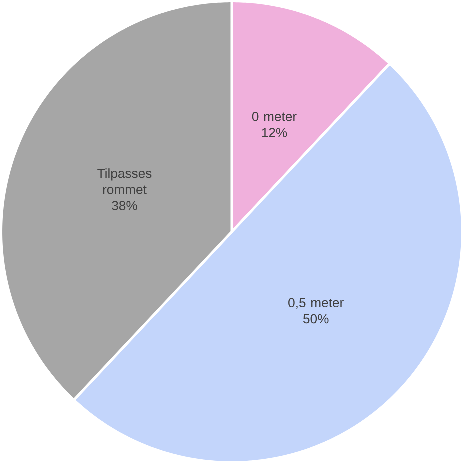 Image resolution: width=464 pixels, height=464 pixels. Describe the element at coordinates (316, 319) in the screenshot. I see `data-label: 50%` at that location.